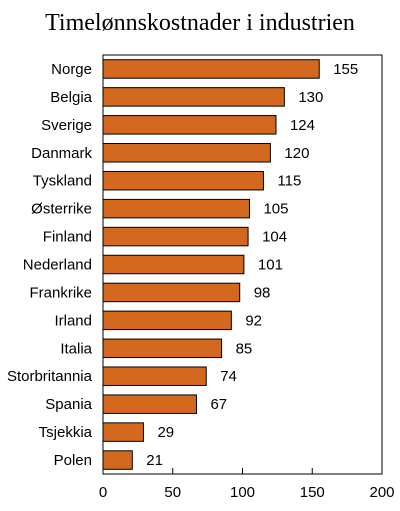 Image resolution: width=400 pixels, height=511 pixels. What do you see at coordinates (186, 153) in the screenshot?
I see `bar-danmark` at bounding box center [186, 153].